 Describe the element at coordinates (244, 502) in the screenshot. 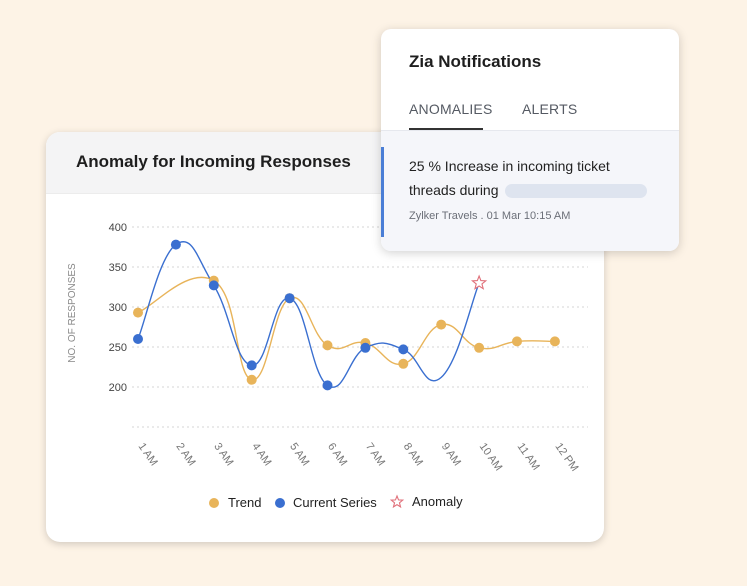

I see `legend-trend-label: Trend` at that location.